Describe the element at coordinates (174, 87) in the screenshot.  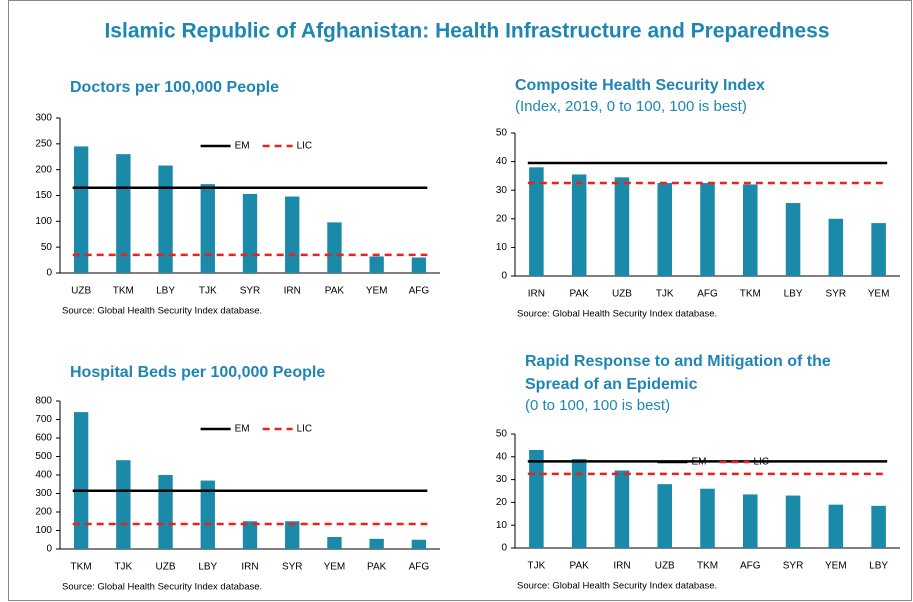
I see `chart-title: Doctors per 100,000 People` at that location.